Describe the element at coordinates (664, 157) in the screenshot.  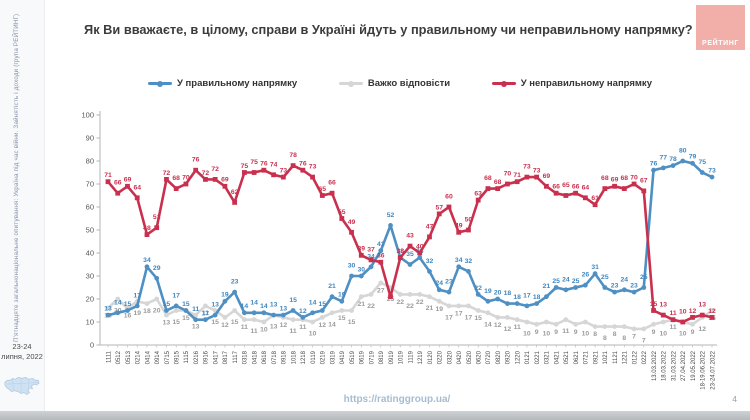
I see `data-label-right-direction: 77` at that location.